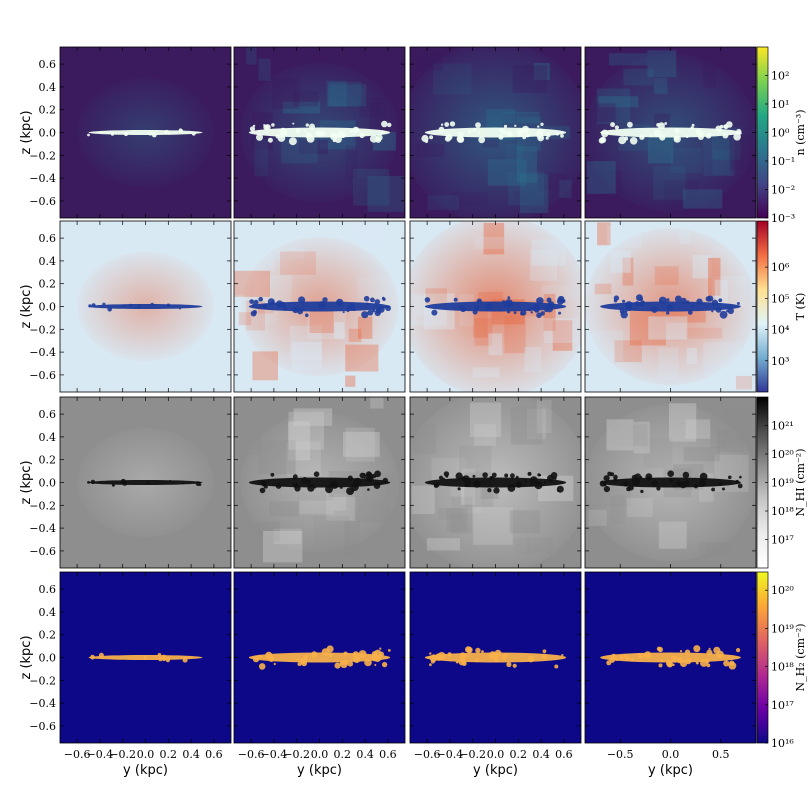 The height and width of the screenshot is (810, 810). I want to click on y-tick-label: 0.0, so click(48, 307).